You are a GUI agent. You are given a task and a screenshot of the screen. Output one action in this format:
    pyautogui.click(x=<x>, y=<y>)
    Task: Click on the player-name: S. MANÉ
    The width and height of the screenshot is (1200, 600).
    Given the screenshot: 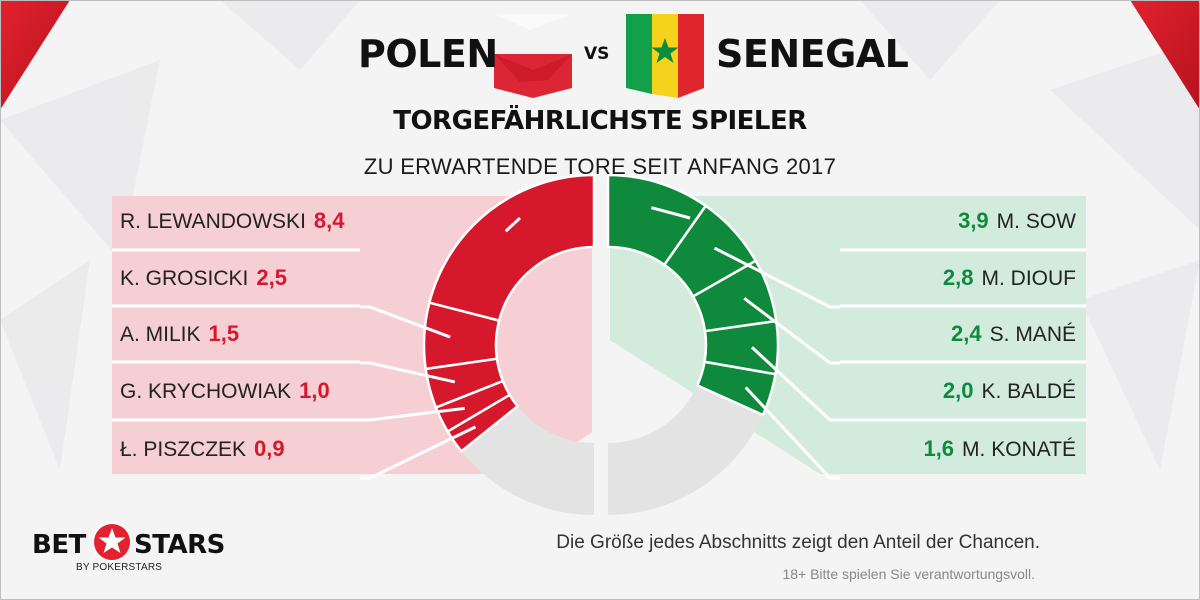 What is the action you would take?
    pyautogui.click(x=1032, y=334)
    